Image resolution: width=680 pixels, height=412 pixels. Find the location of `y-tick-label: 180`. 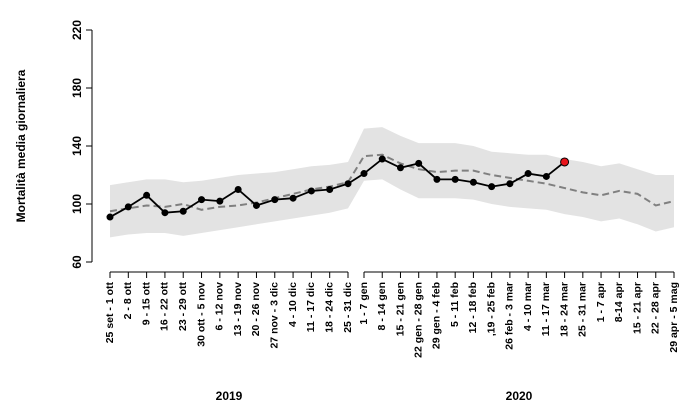

y-tick-label: 180 is located at coordinates (77, 88).